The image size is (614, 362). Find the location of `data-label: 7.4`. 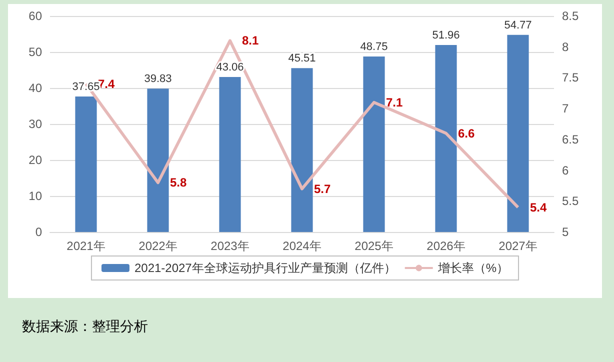

data-label: 7.4 is located at coordinates (107, 83).